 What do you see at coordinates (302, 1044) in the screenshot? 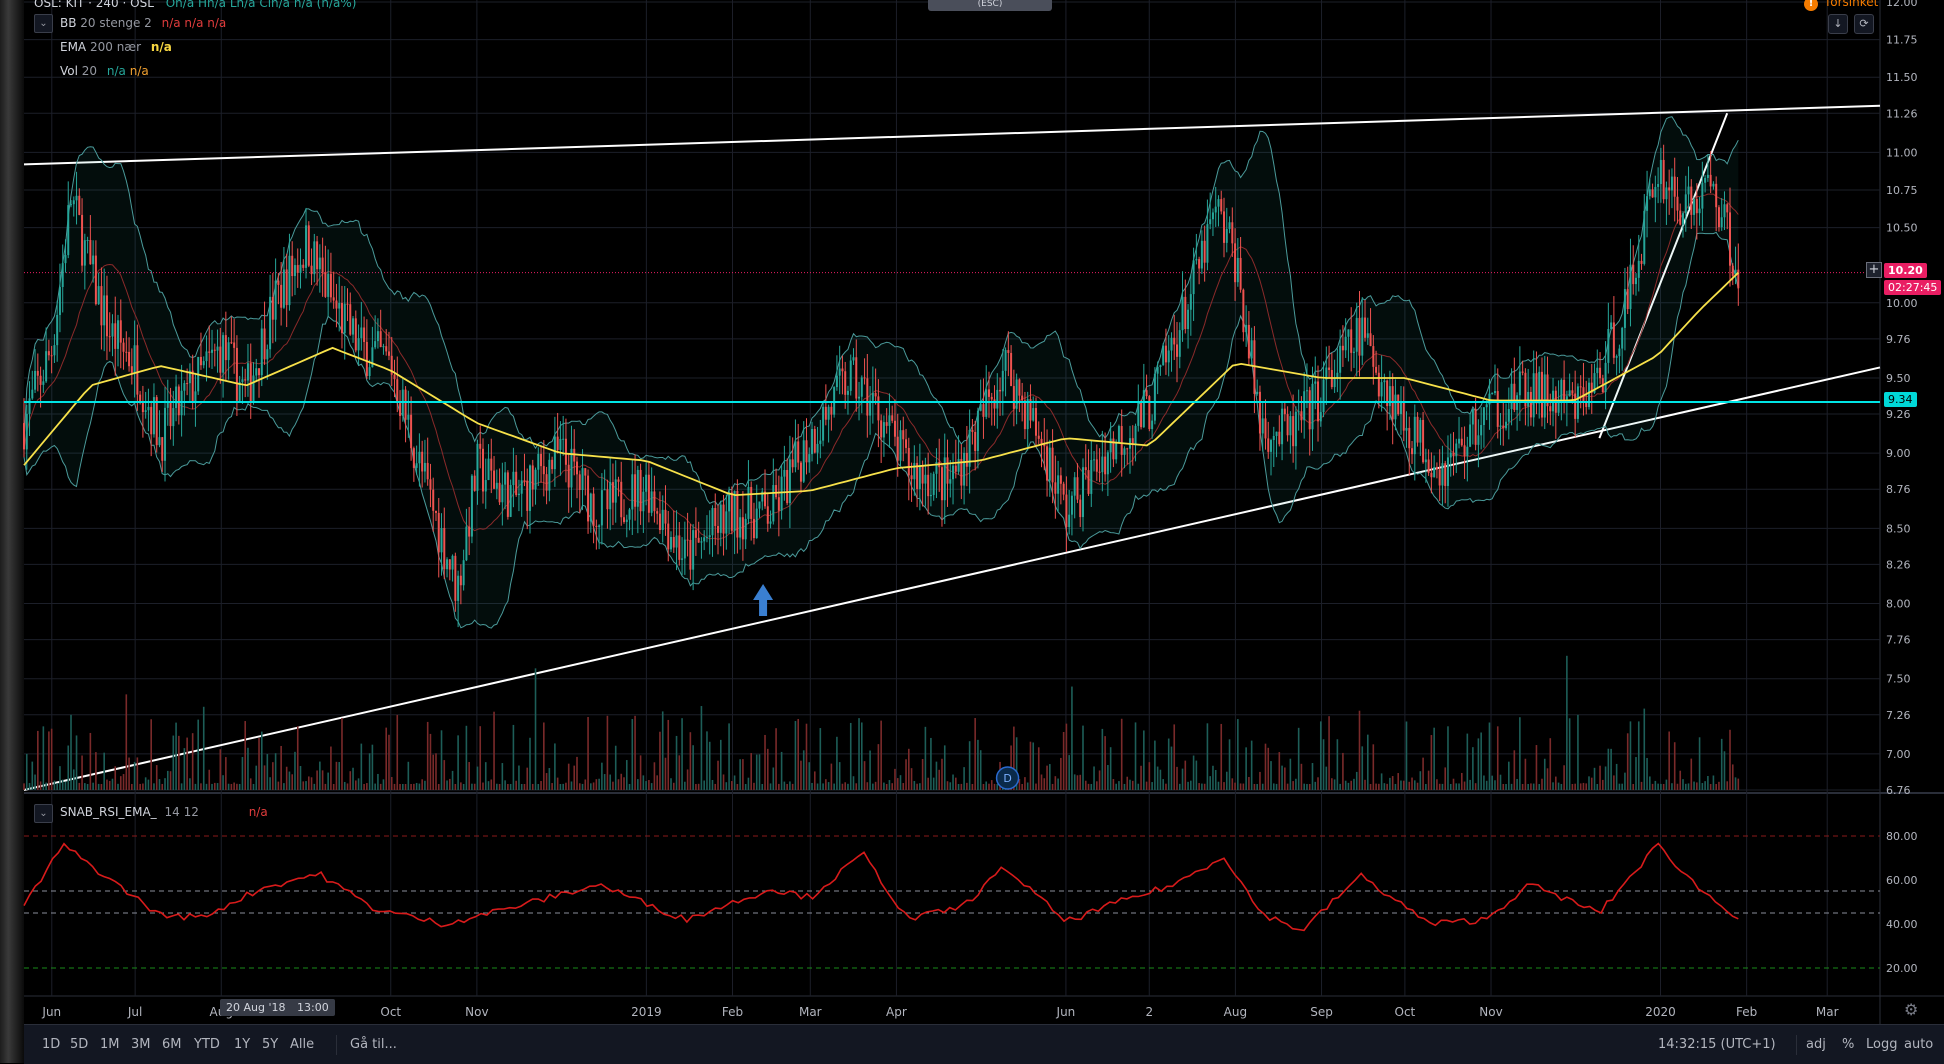
I see `tf-all: Alle` at bounding box center [302, 1044].